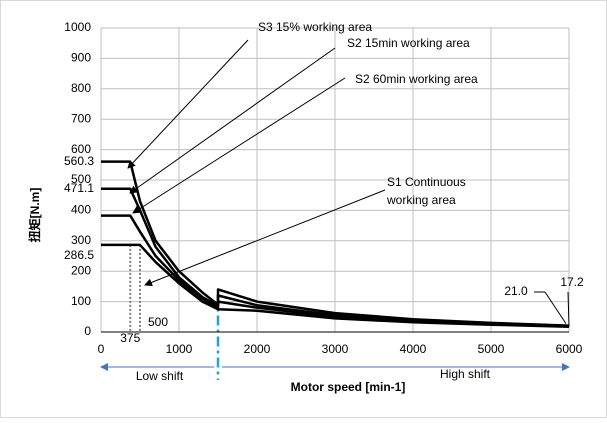  Describe the element at coordinates (34, 215) in the screenshot. I see `y-axis-label: 扭矩[N.m]` at that location.